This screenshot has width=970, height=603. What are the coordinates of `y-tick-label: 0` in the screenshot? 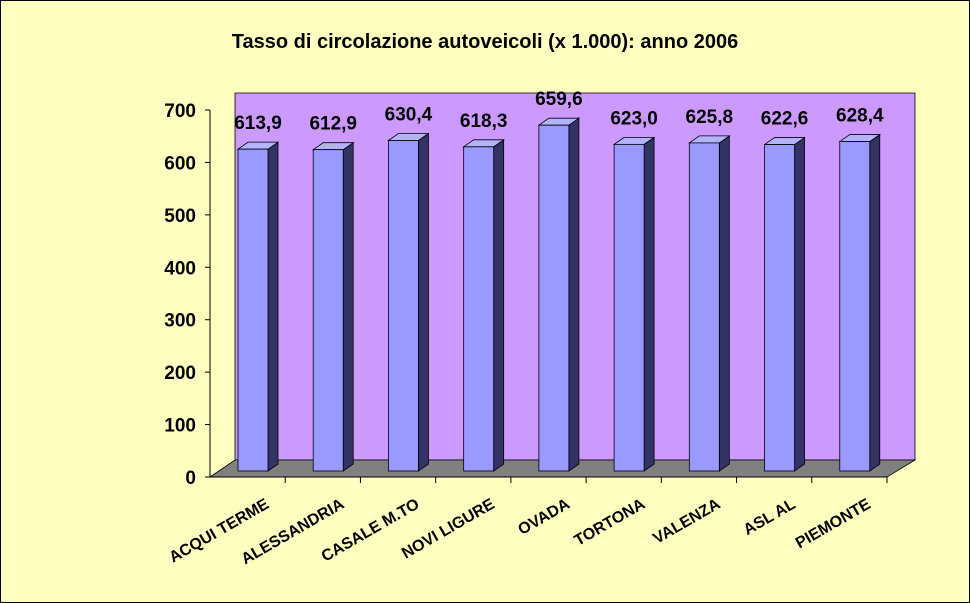 It's located at (190, 478).